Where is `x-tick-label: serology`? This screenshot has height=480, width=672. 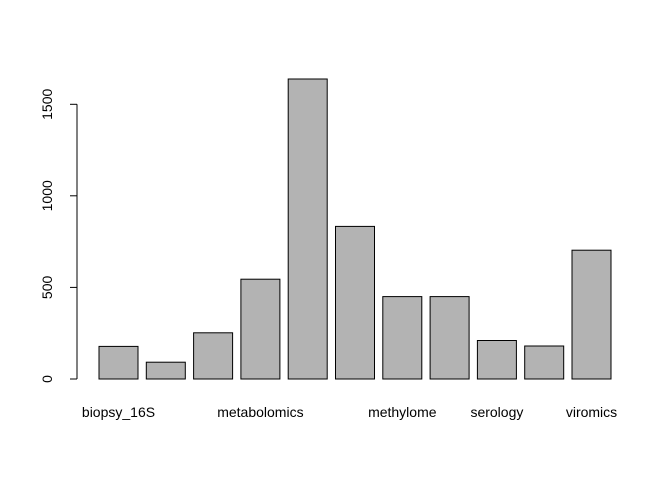
x-tick-label: serology is located at coordinates (496, 412).